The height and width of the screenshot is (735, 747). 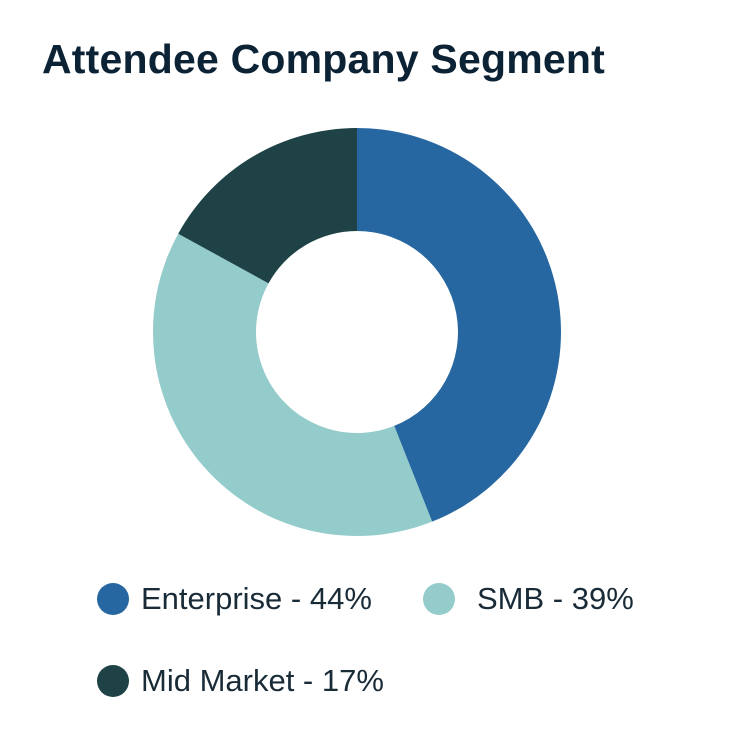 What do you see at coordinates (323, 59) in the screenshot?
I see `chart-title: Attendee Company Segment` at bounding box center [323, 59].